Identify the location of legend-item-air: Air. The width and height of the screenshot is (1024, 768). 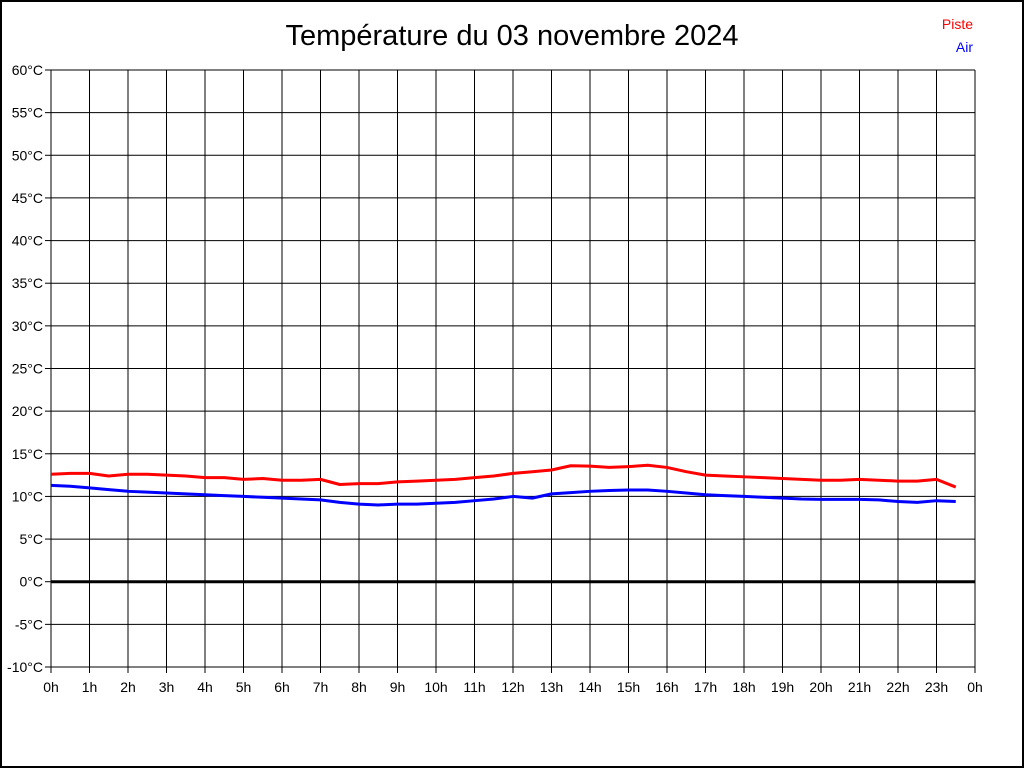
(964, 47).